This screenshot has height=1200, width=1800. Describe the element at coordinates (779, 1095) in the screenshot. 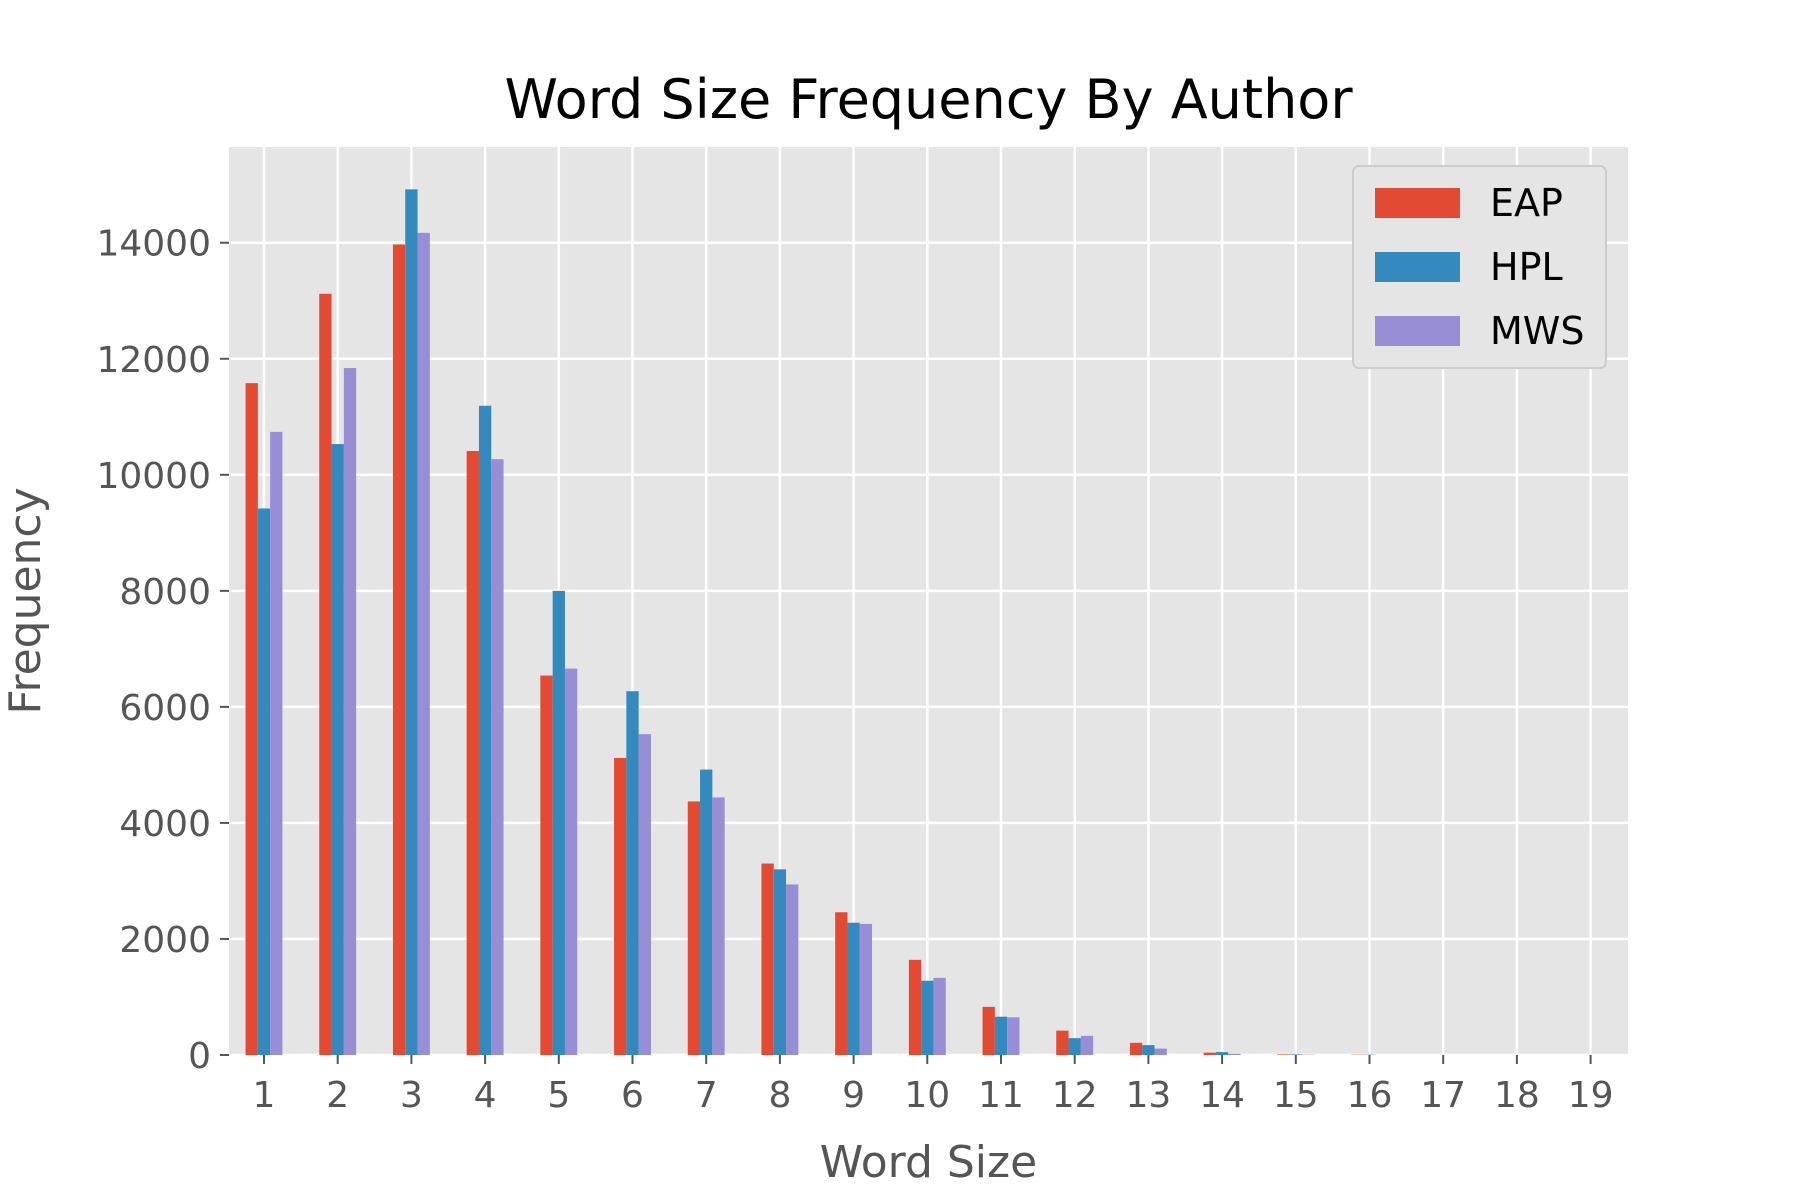

I see `x-tick-label: 8` at that location.